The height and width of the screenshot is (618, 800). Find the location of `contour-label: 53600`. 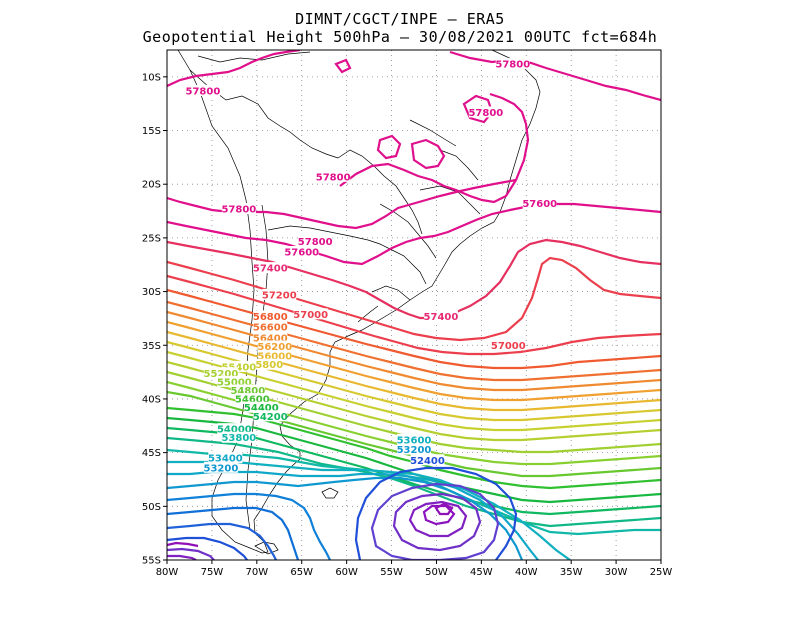

contour-label: 53600 is located at coordinates (414, 440).